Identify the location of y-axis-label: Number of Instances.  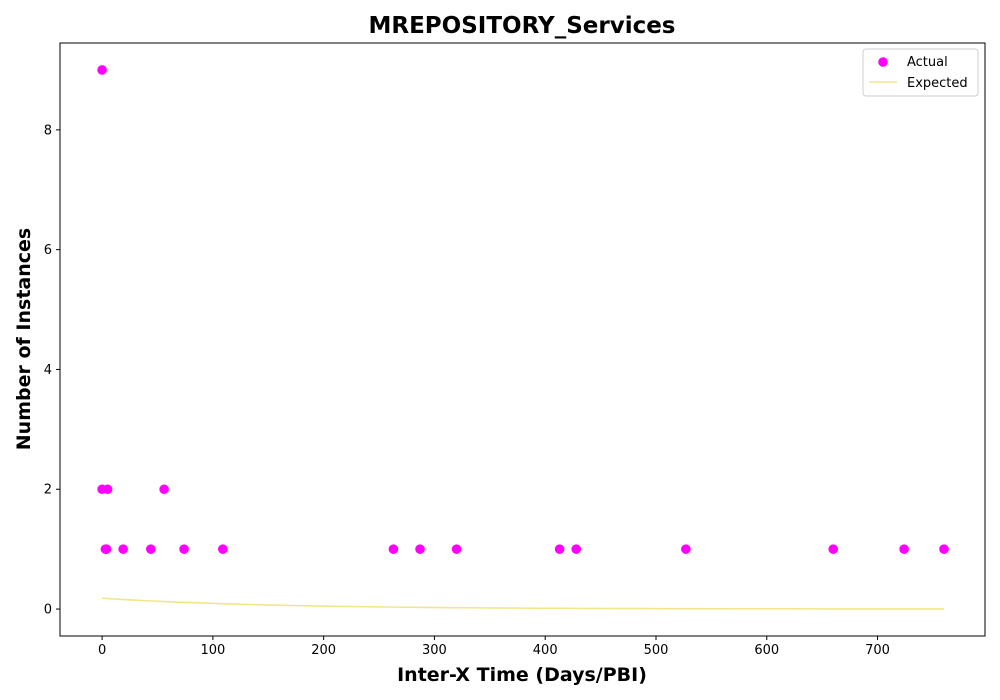
(24, 339).